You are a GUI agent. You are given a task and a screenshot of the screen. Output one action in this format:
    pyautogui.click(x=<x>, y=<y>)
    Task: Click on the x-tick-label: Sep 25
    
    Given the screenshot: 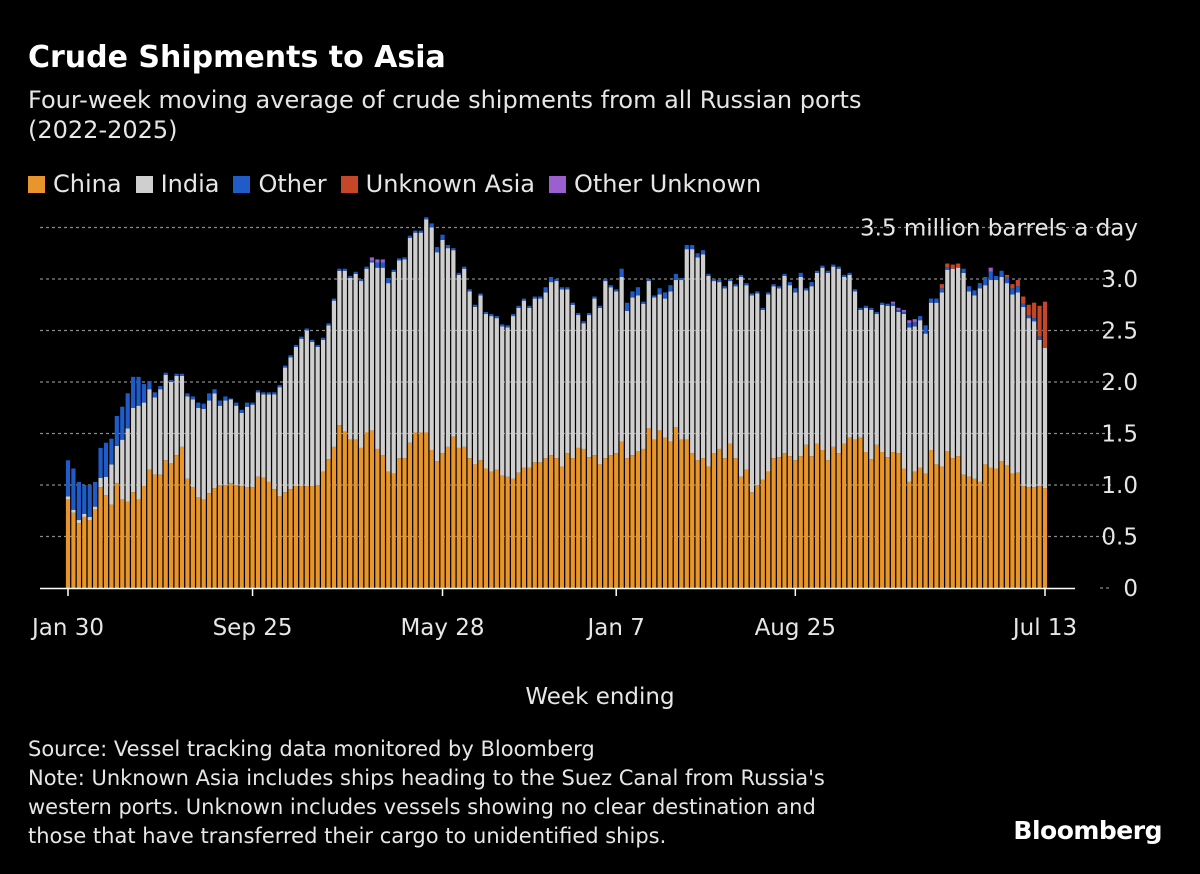 What is the action you would take?
    pyautogui.click(x=253, y=628)
    